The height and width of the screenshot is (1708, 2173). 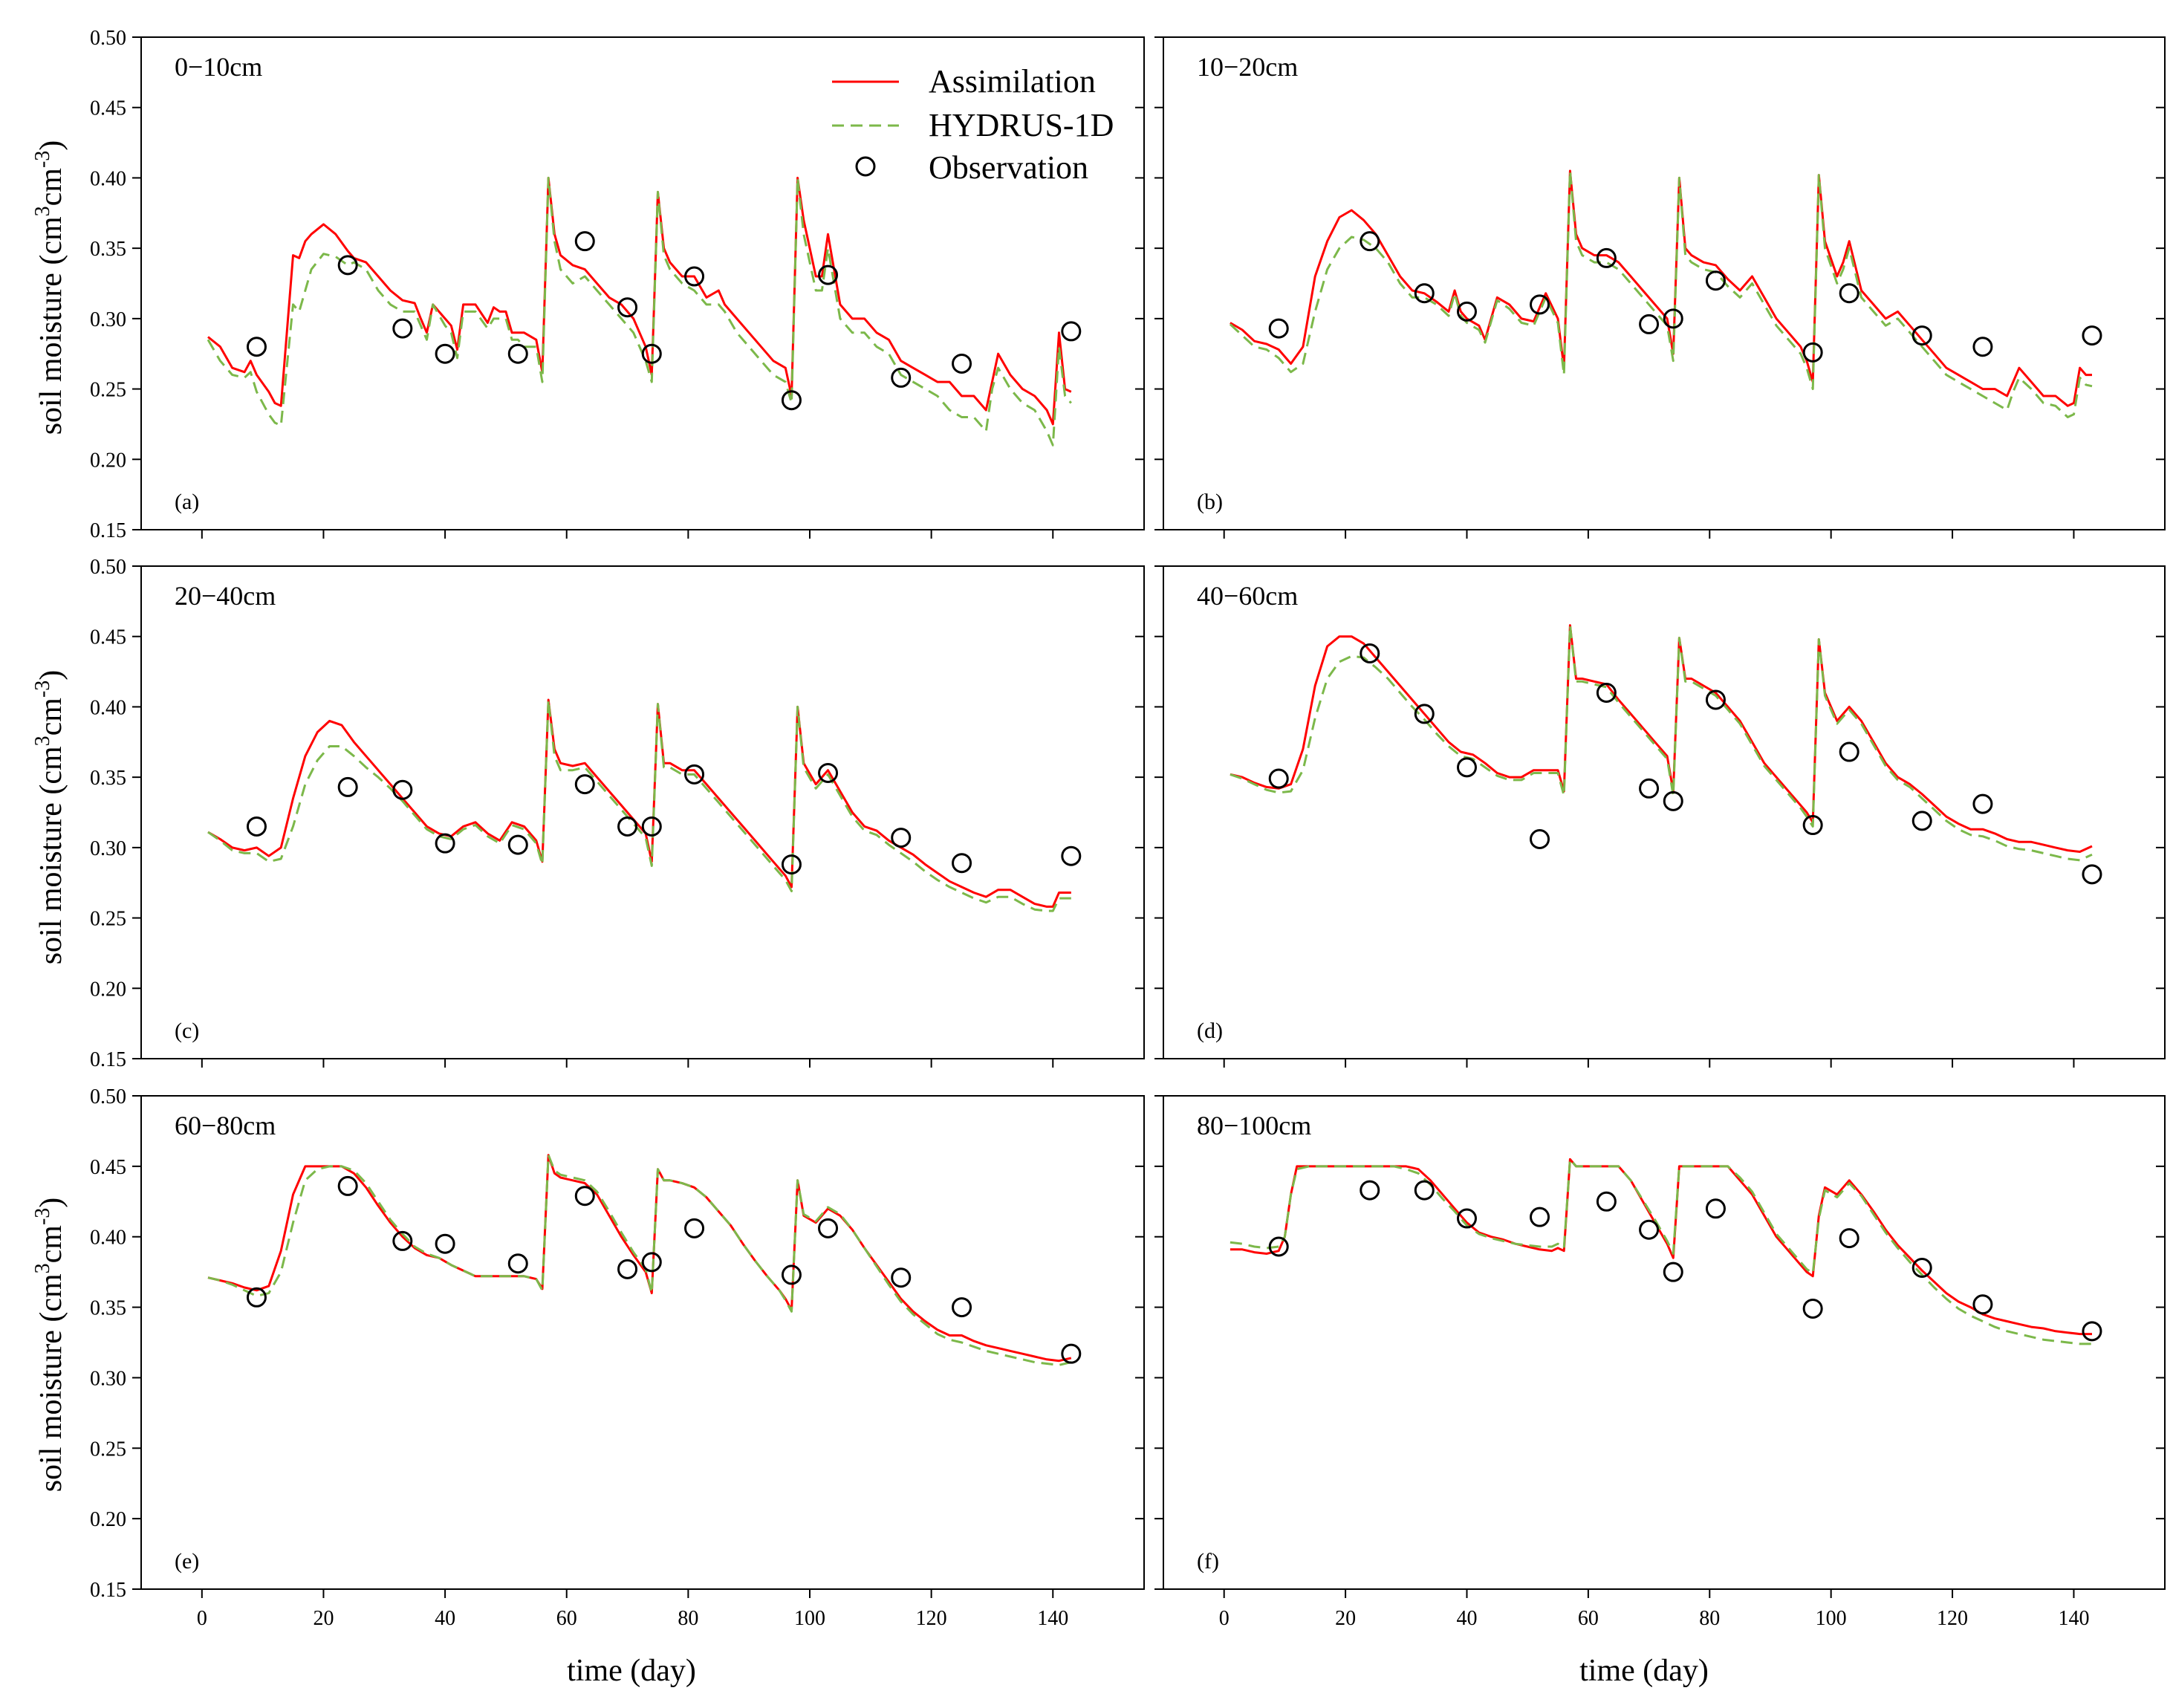 I want to click on legend-hydrus-label: HYDRUS-1D, so click(x=1021, y=125).